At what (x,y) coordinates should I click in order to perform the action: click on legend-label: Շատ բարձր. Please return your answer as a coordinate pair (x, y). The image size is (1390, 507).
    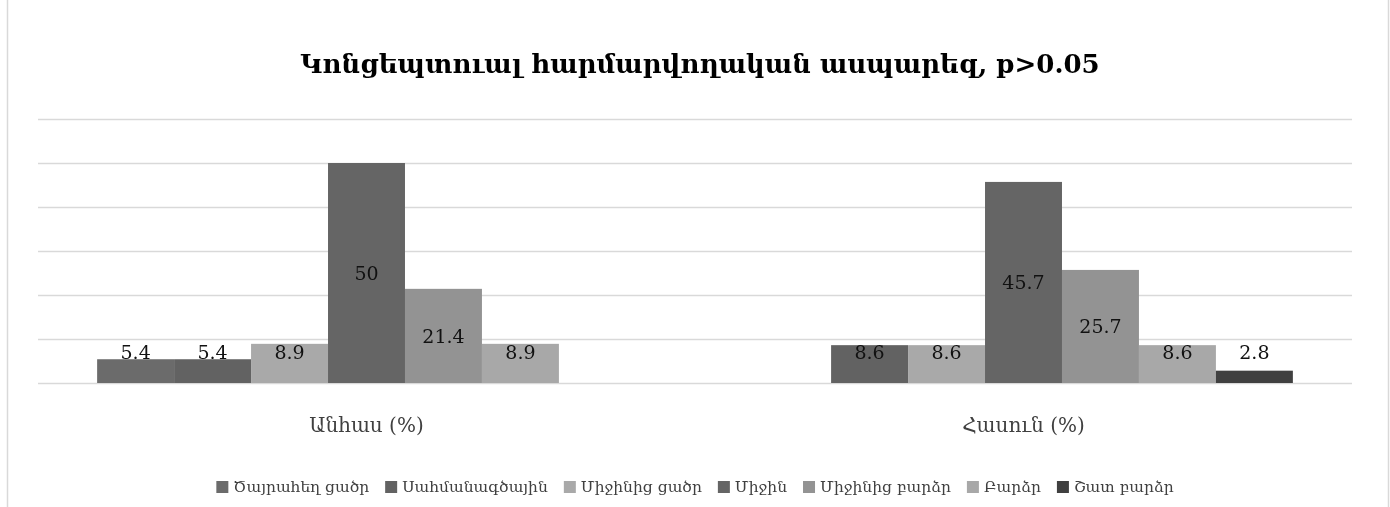
    Looking at the image, I should click on (1123, 487).